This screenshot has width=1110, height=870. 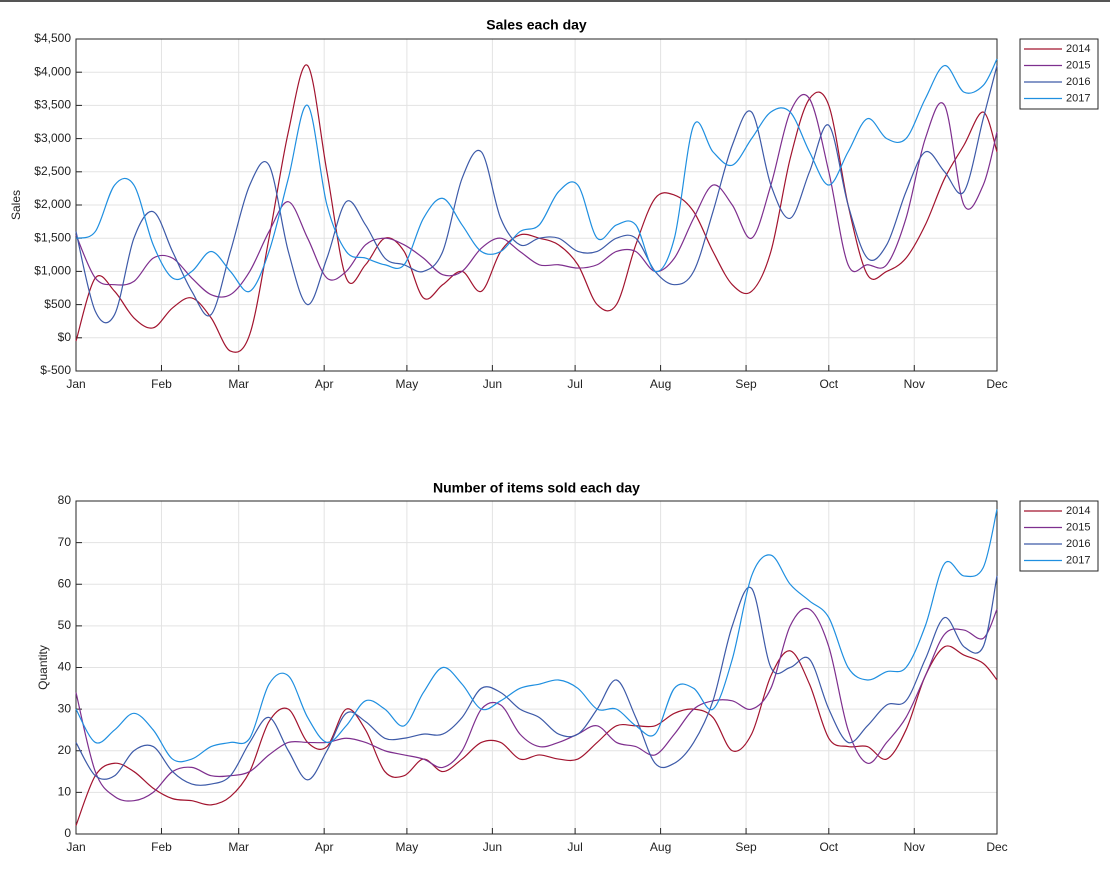 What do you see at coordinates (55, 370) in the screenshot?
I see `y-tick-label: $-500` at bounding box center [55, 370].